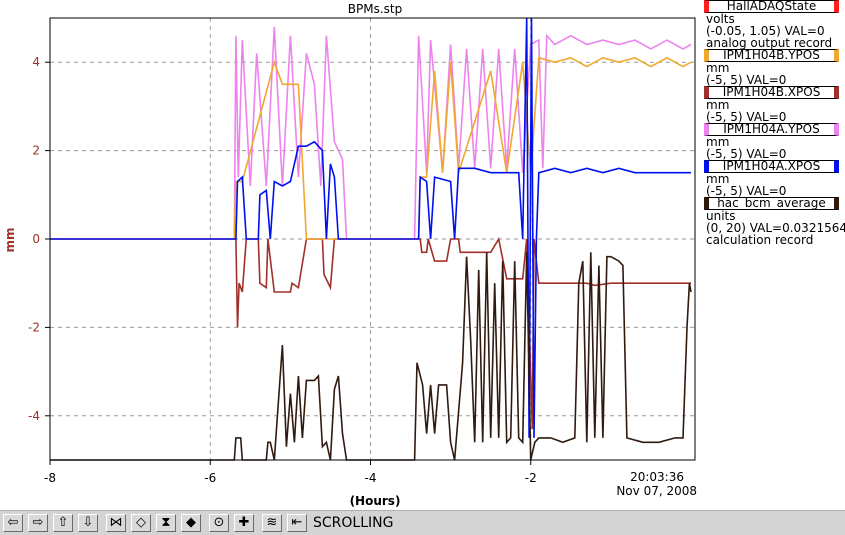  Describe the element at coordinates (375, 9) in the screenshot. I see `chart-title: BPMs.stp` at that location.